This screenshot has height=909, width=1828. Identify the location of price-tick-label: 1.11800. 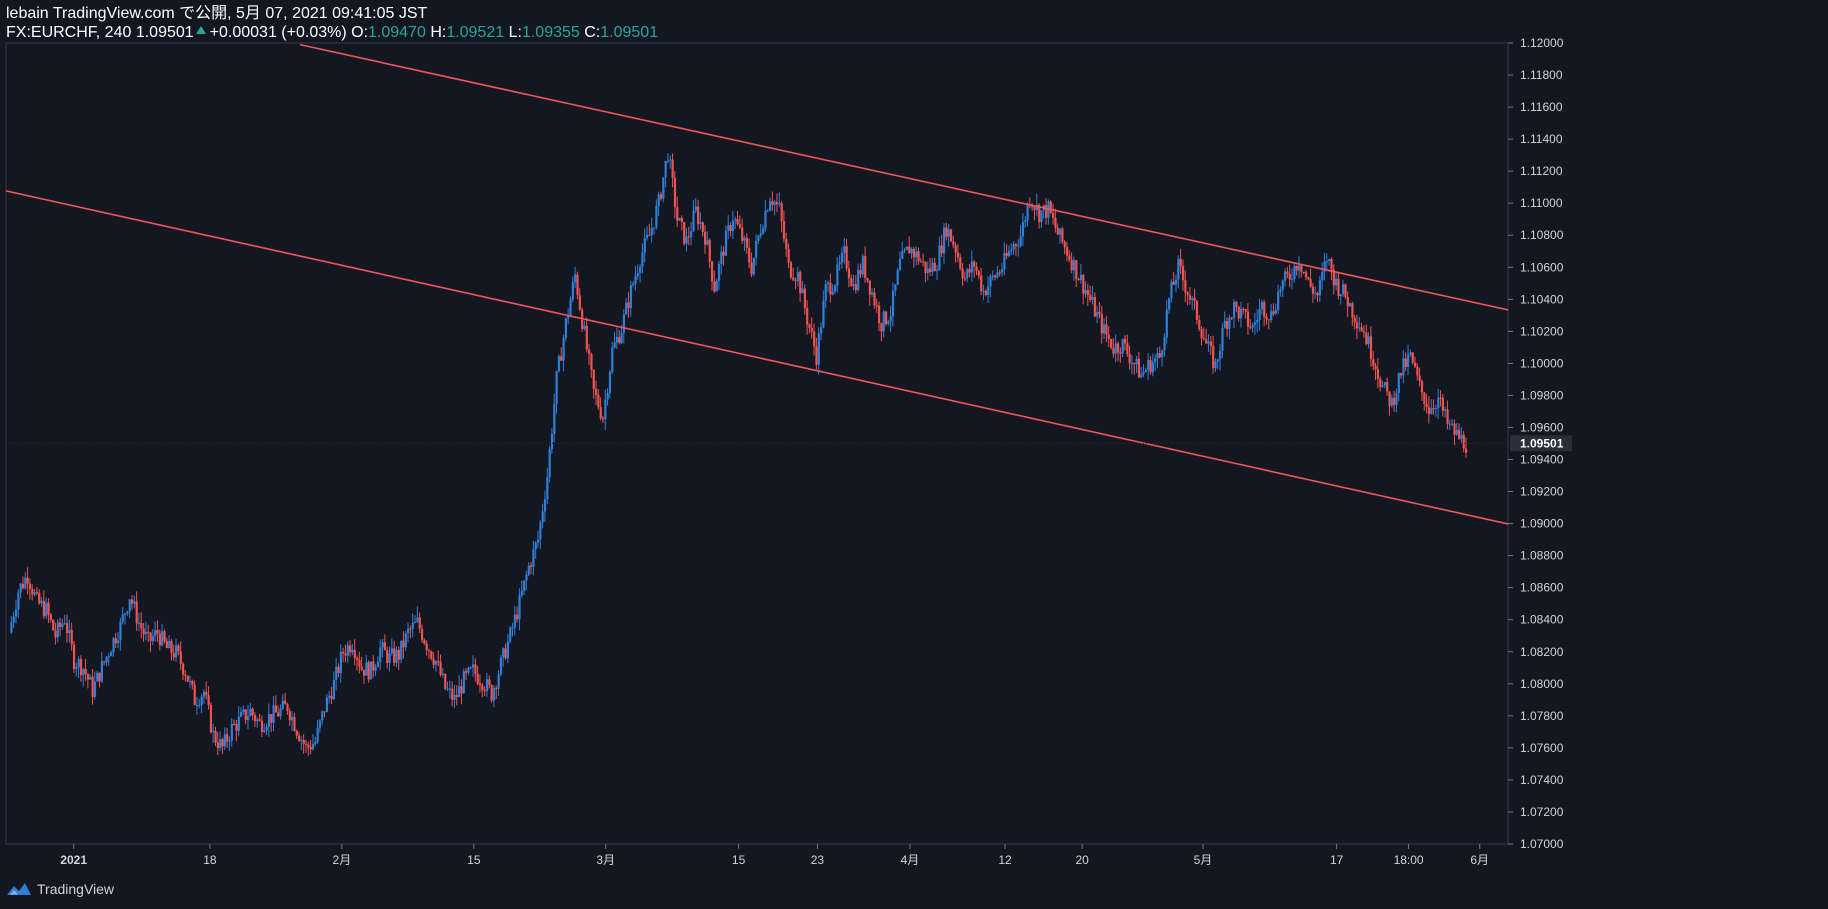
(1541, 75).